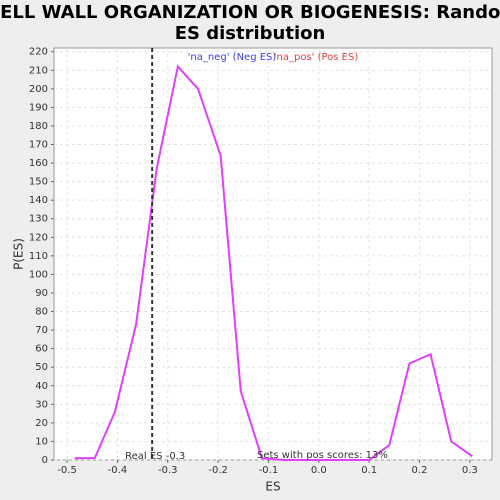  What do you see at coordinates (38, 256) in the screenshot?
I see `y-tick-label: 110` at bounding box center [38, 256].